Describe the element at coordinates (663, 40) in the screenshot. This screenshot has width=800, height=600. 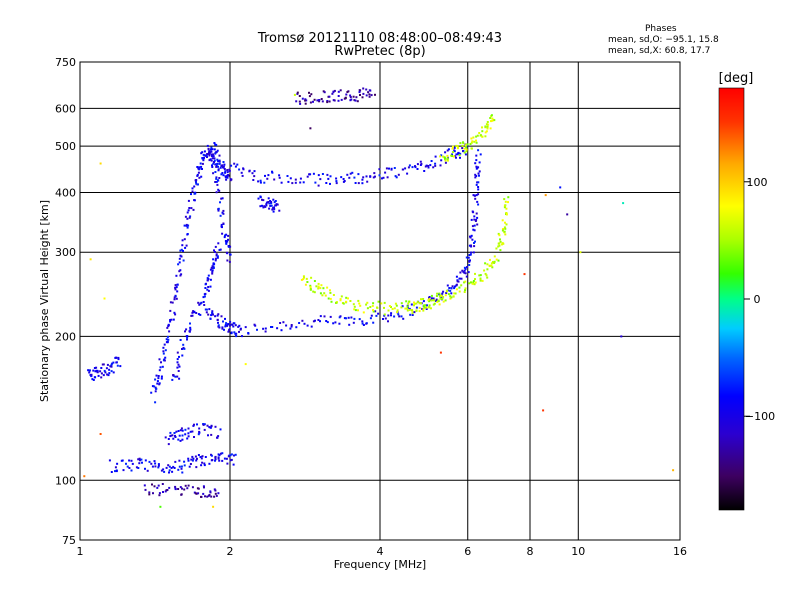
I see `phase-stats-o: mean, sd,O: −95.1, 15.8` at that location.